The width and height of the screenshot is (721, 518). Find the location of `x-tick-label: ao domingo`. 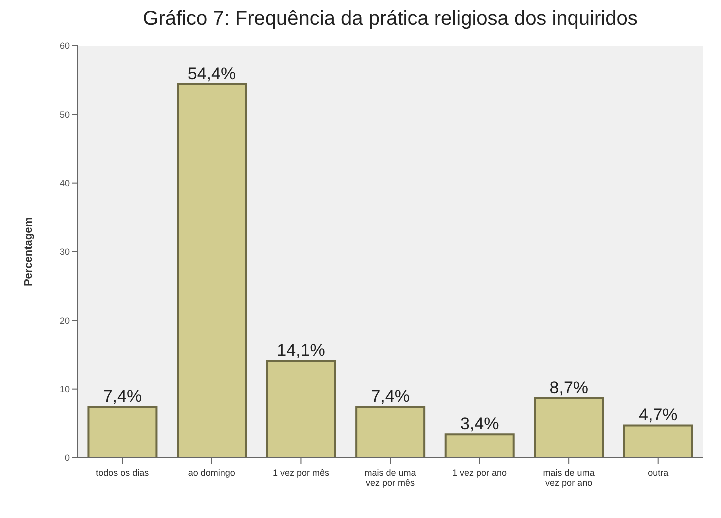

x-tick-label: ao domingo is located at coordinates (212, 473).